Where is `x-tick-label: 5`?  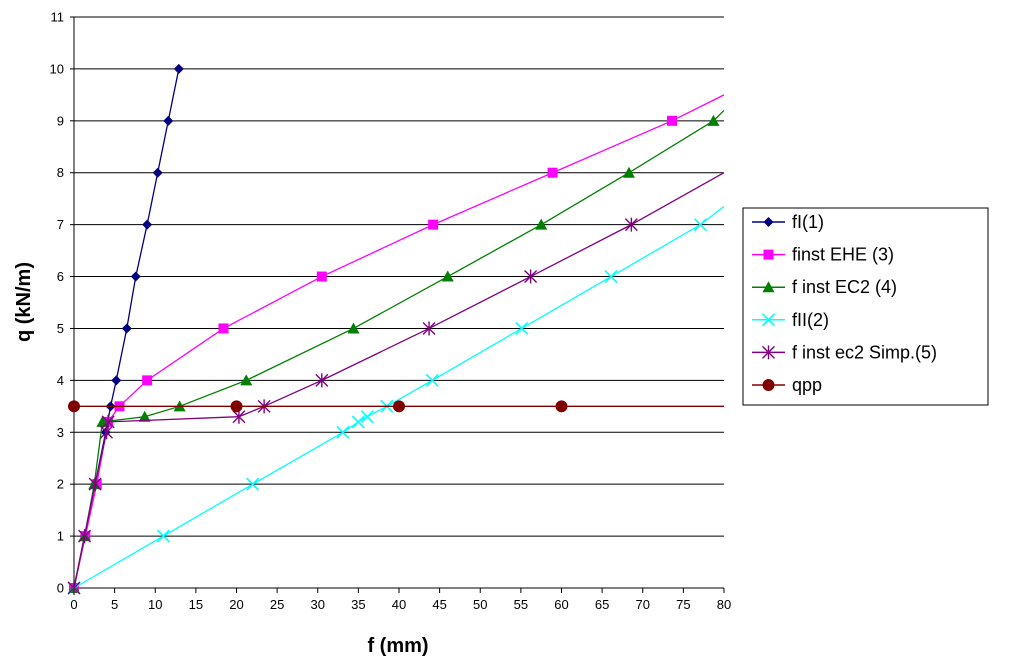 x-tick-label: 5 is located at coordinates (114, 604).